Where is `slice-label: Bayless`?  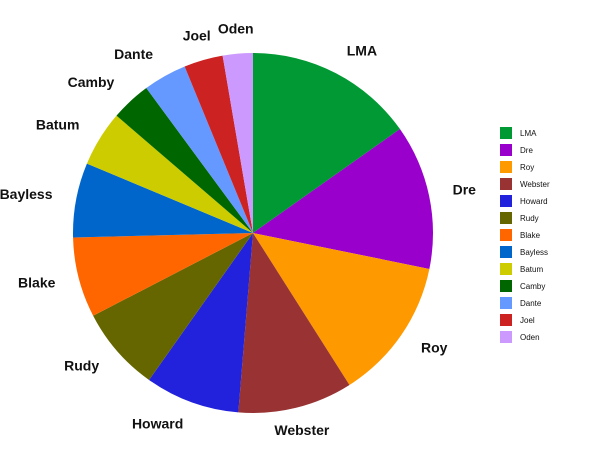
slice-label: Bayless is located at coordinates (26, 194).